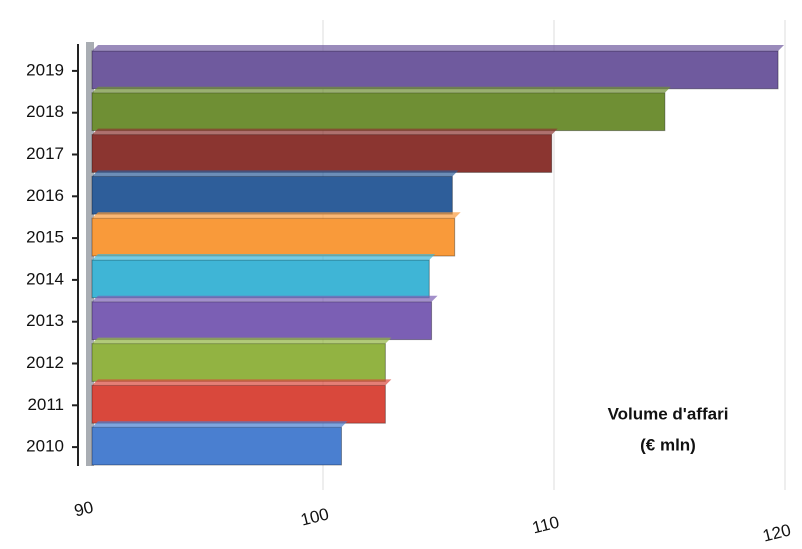 The height and width of the screenshot is (549, 802). Describe the element at coordinates (45, 111) in the screenshot. I see `y-tick-label: 2018` at that location.